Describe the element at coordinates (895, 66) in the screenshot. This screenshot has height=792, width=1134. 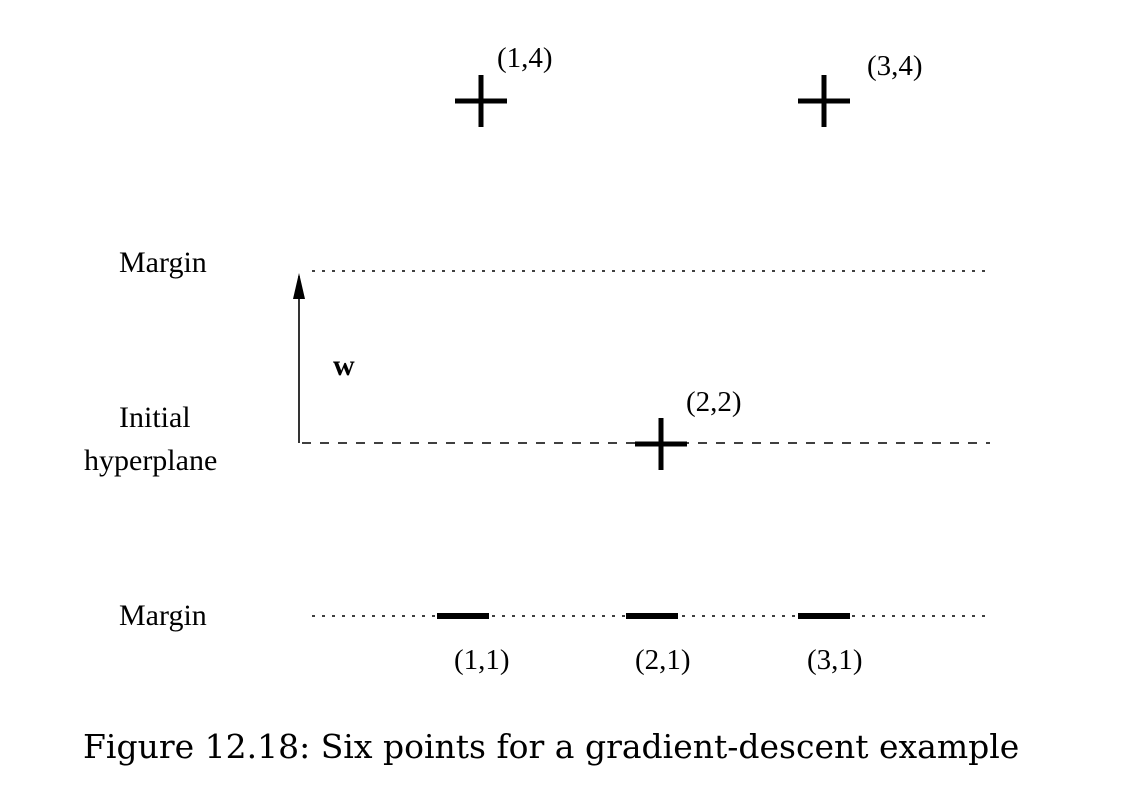
I see `point-label-3-4: (3,4)` at that location.